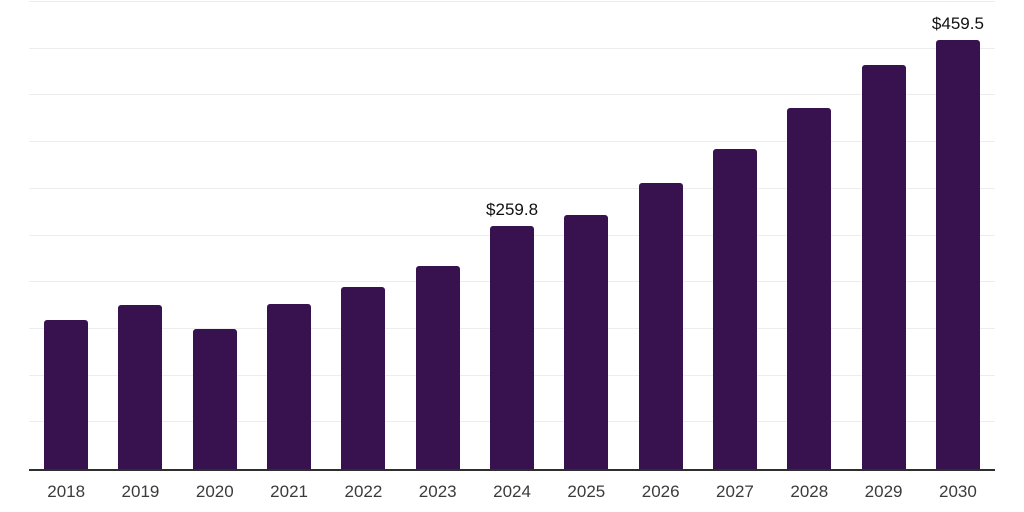 This screenshot has width=1024, height=512. What do you see at coordinates (957, 254) in the screenshot?
I see `bar-2030` at bounding box center [957, 254].